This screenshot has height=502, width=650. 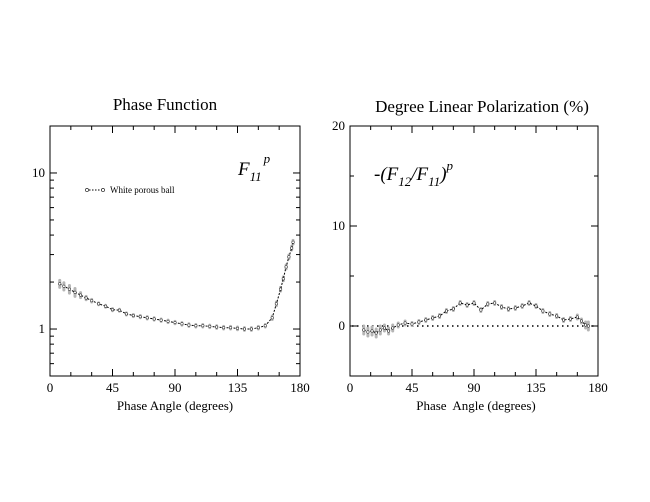 I want to click on phase-series-line, so click(x=176, y=286).